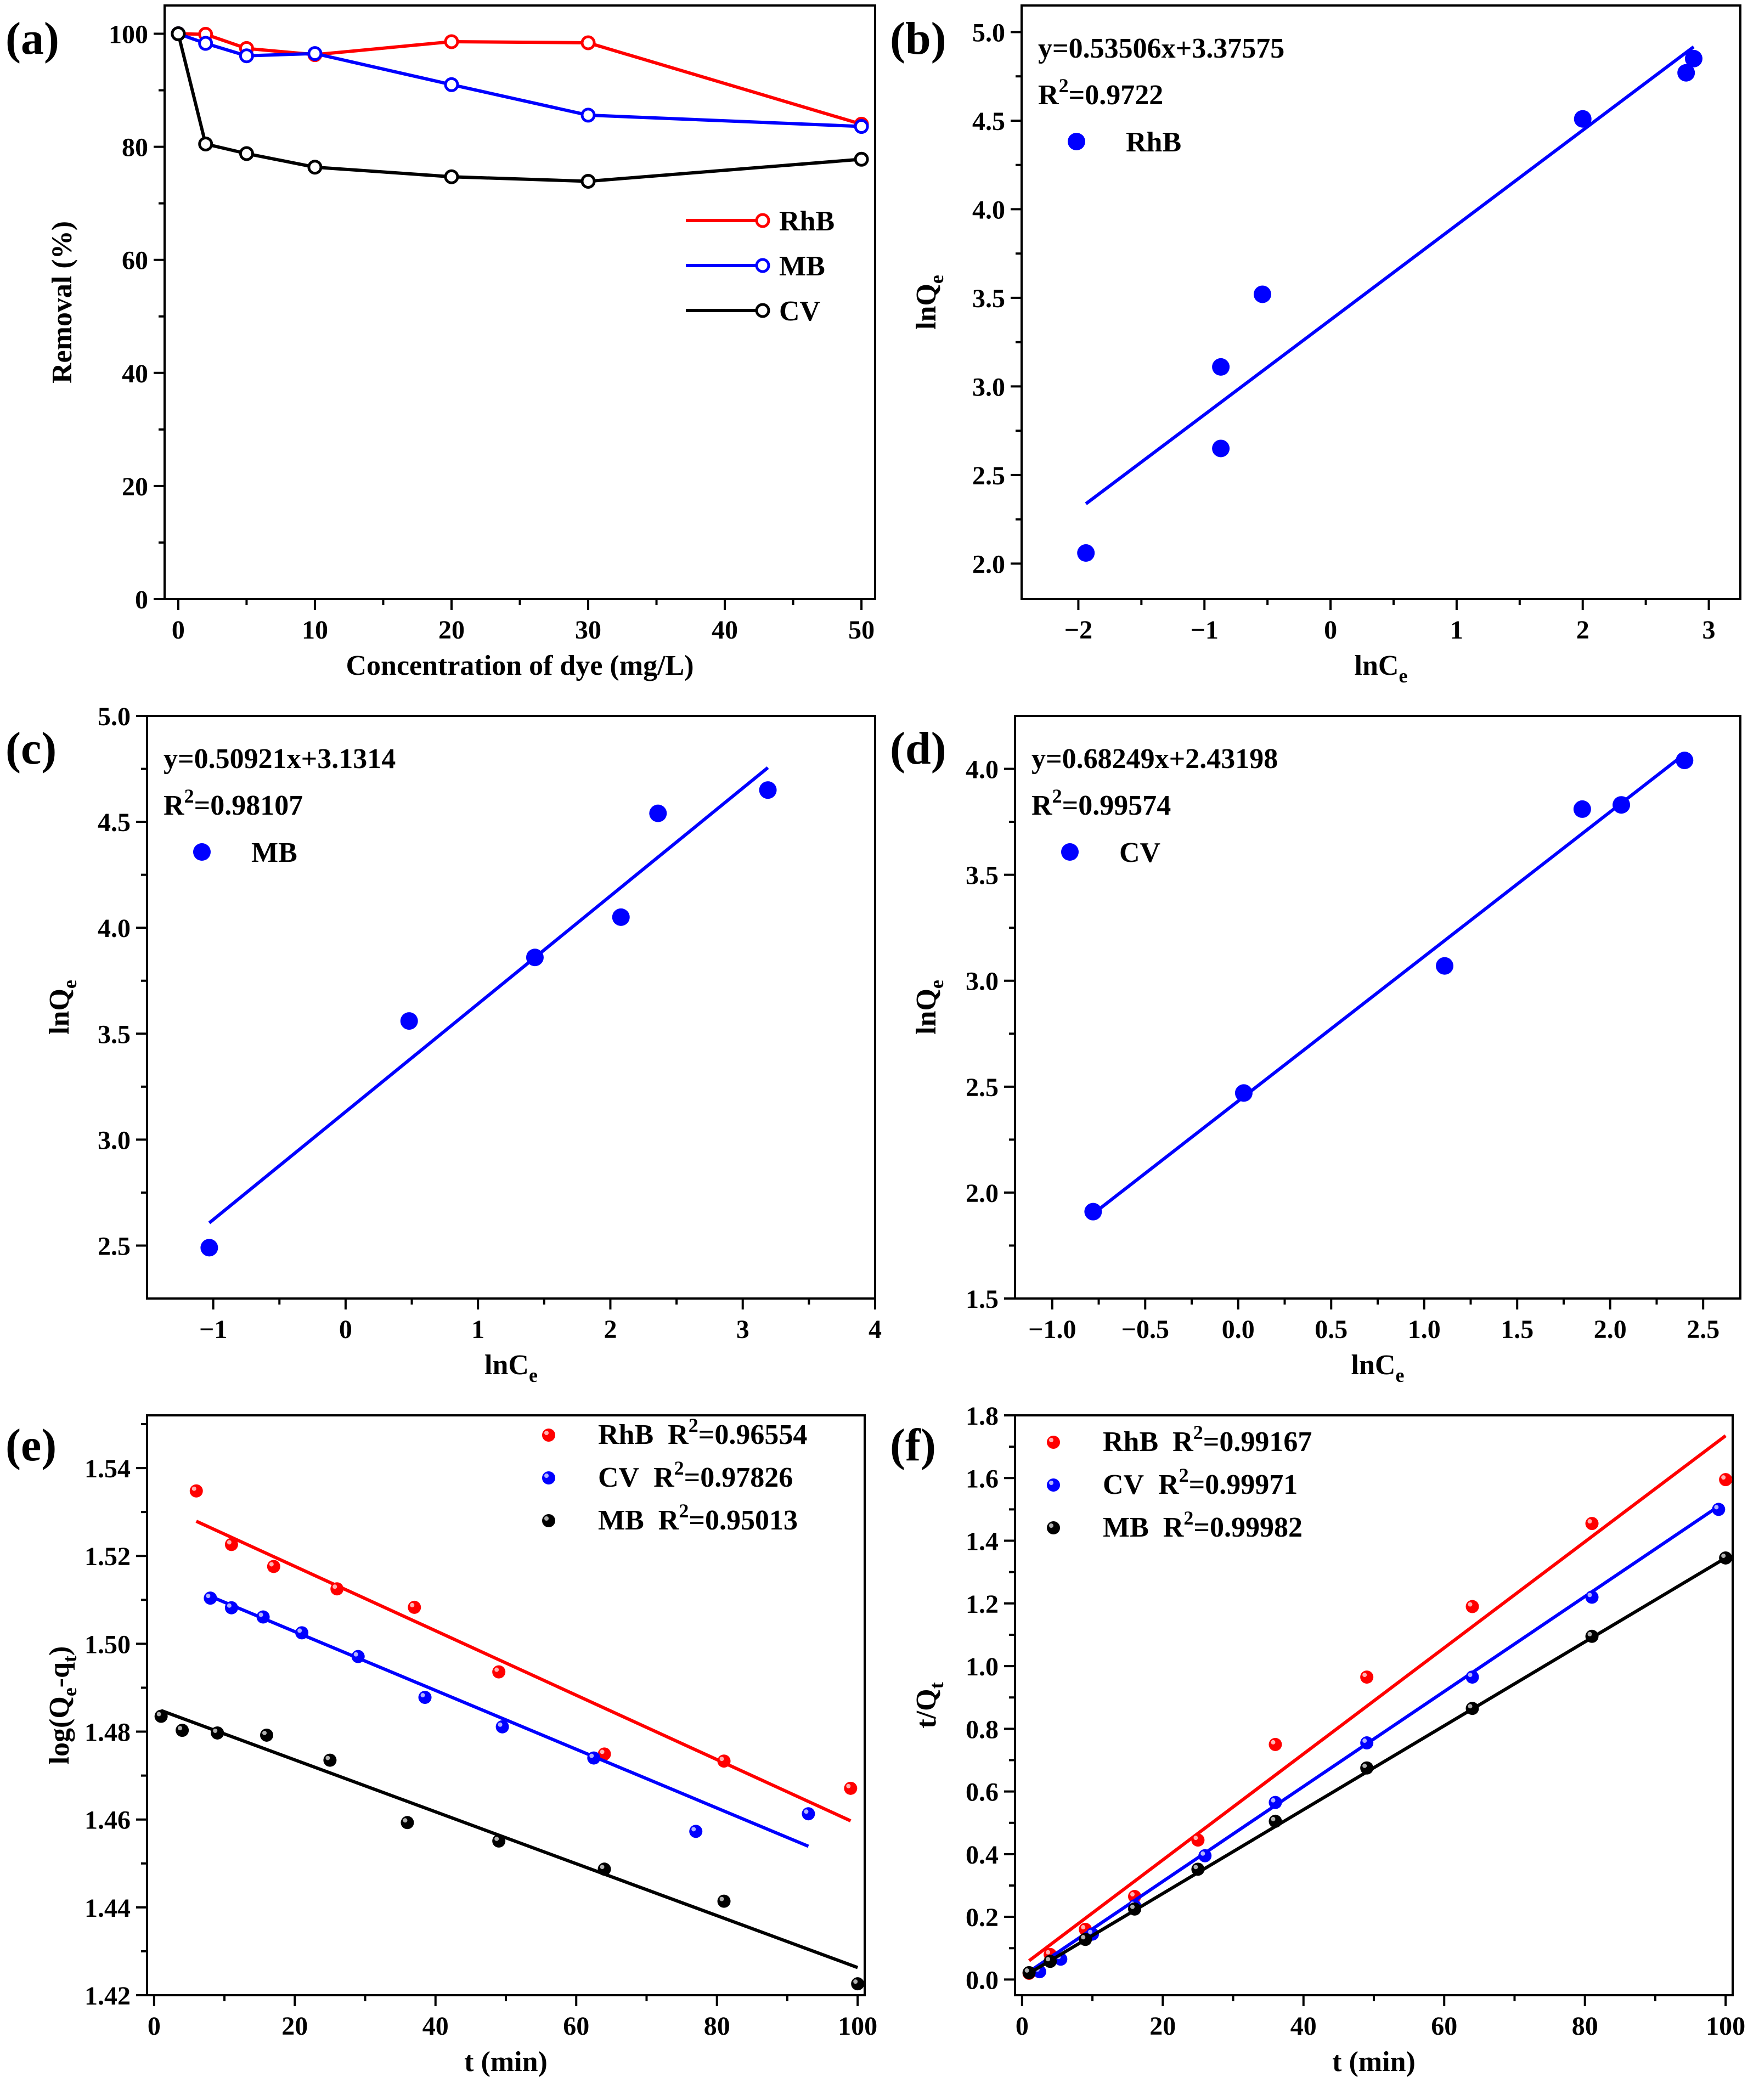 The width and height of the screenshot is (1759, 2100). Describe the element at coordinates (982, 1416) in the screenshot. I see `y-tick-label: 1.8` at that location.